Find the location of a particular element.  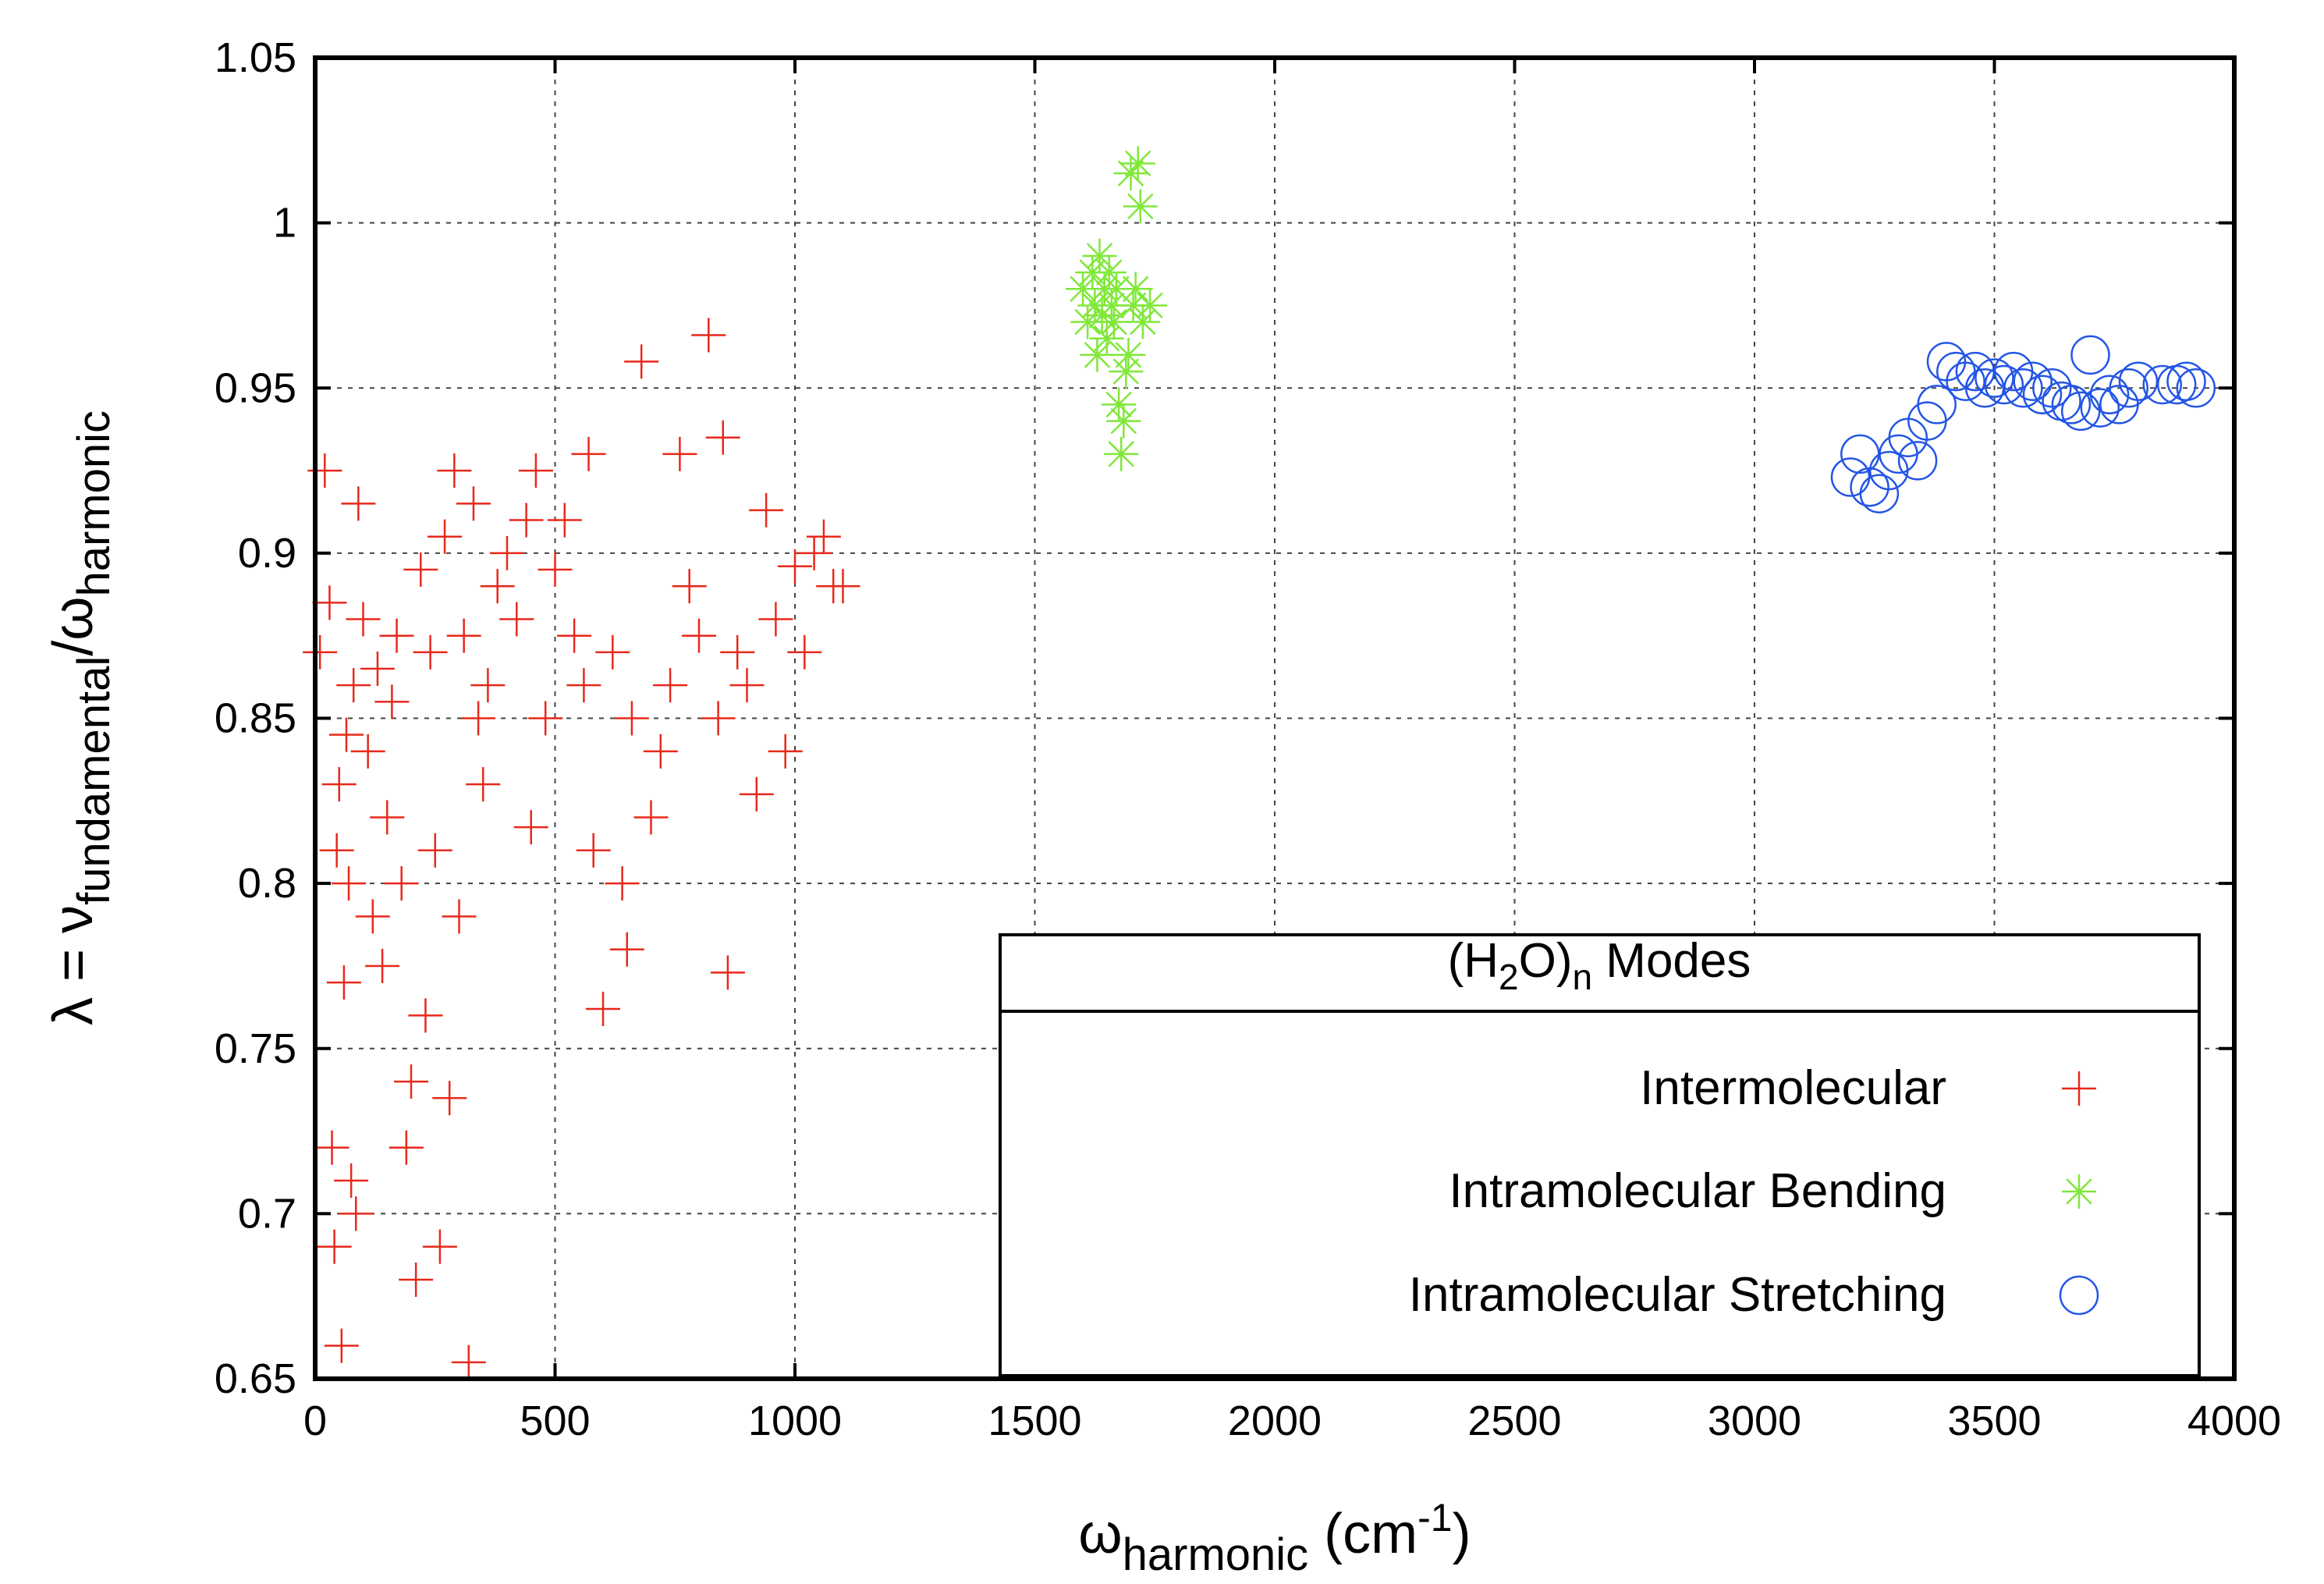

legend-title: (H2O)n Modes is located at coordinates (1599, 965).